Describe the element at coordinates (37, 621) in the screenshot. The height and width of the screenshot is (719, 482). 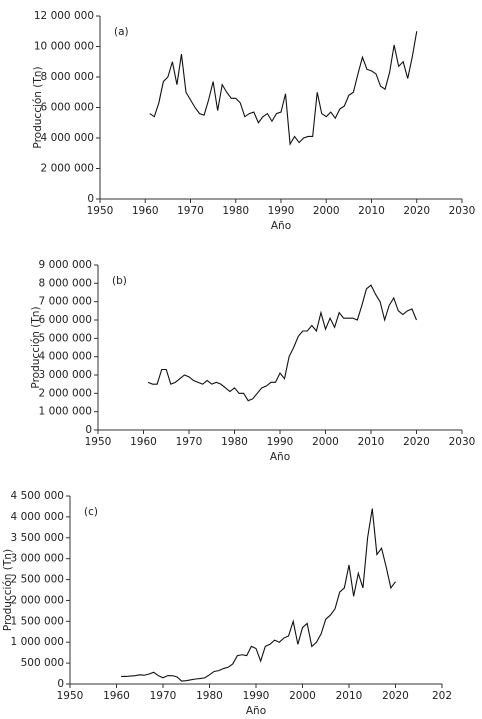
I see `y-tick-label: 1 500 000` at that location.